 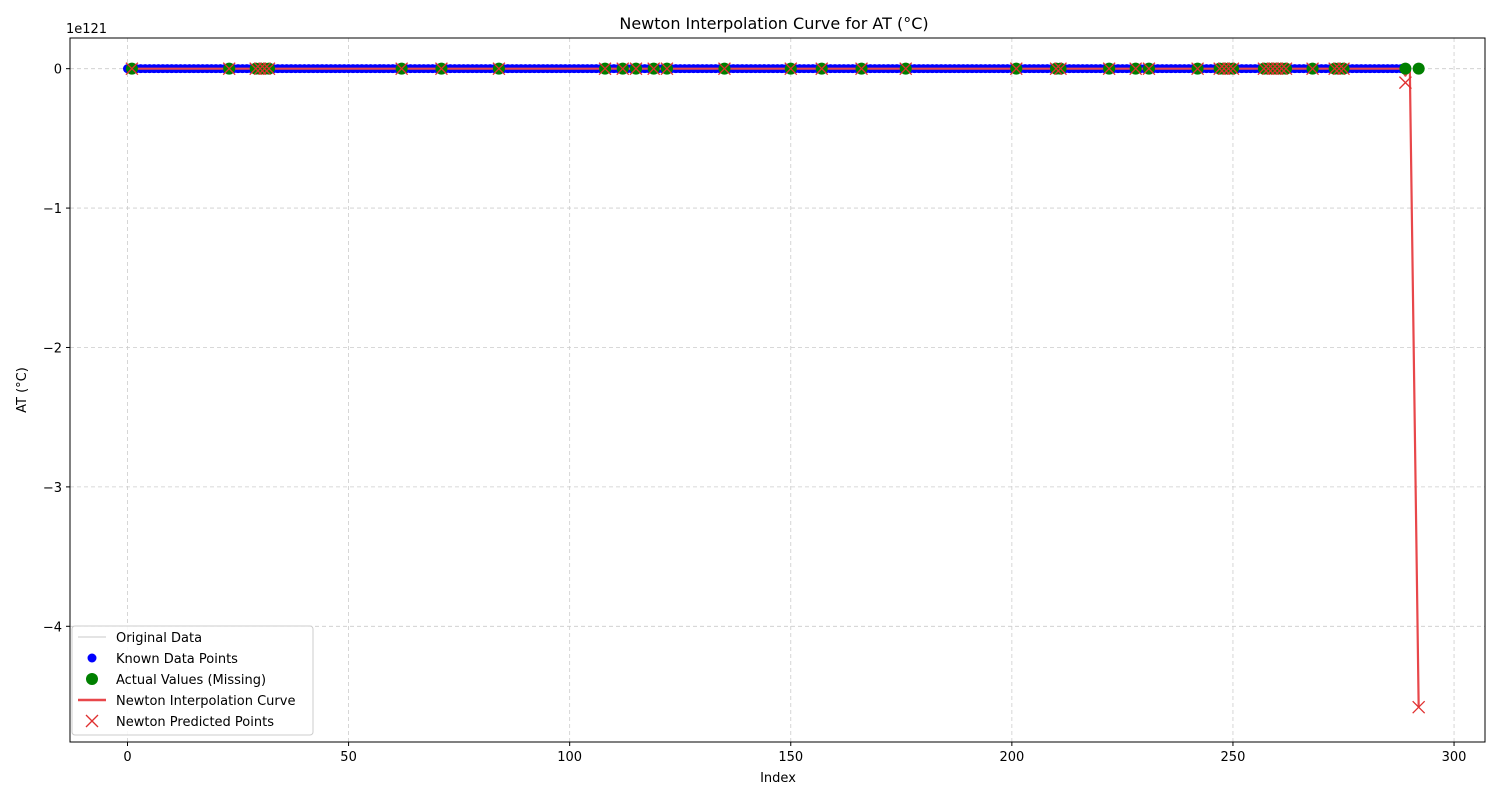 I want to click on legend-known-label: Known Data Points, so click(x=177, y=659).